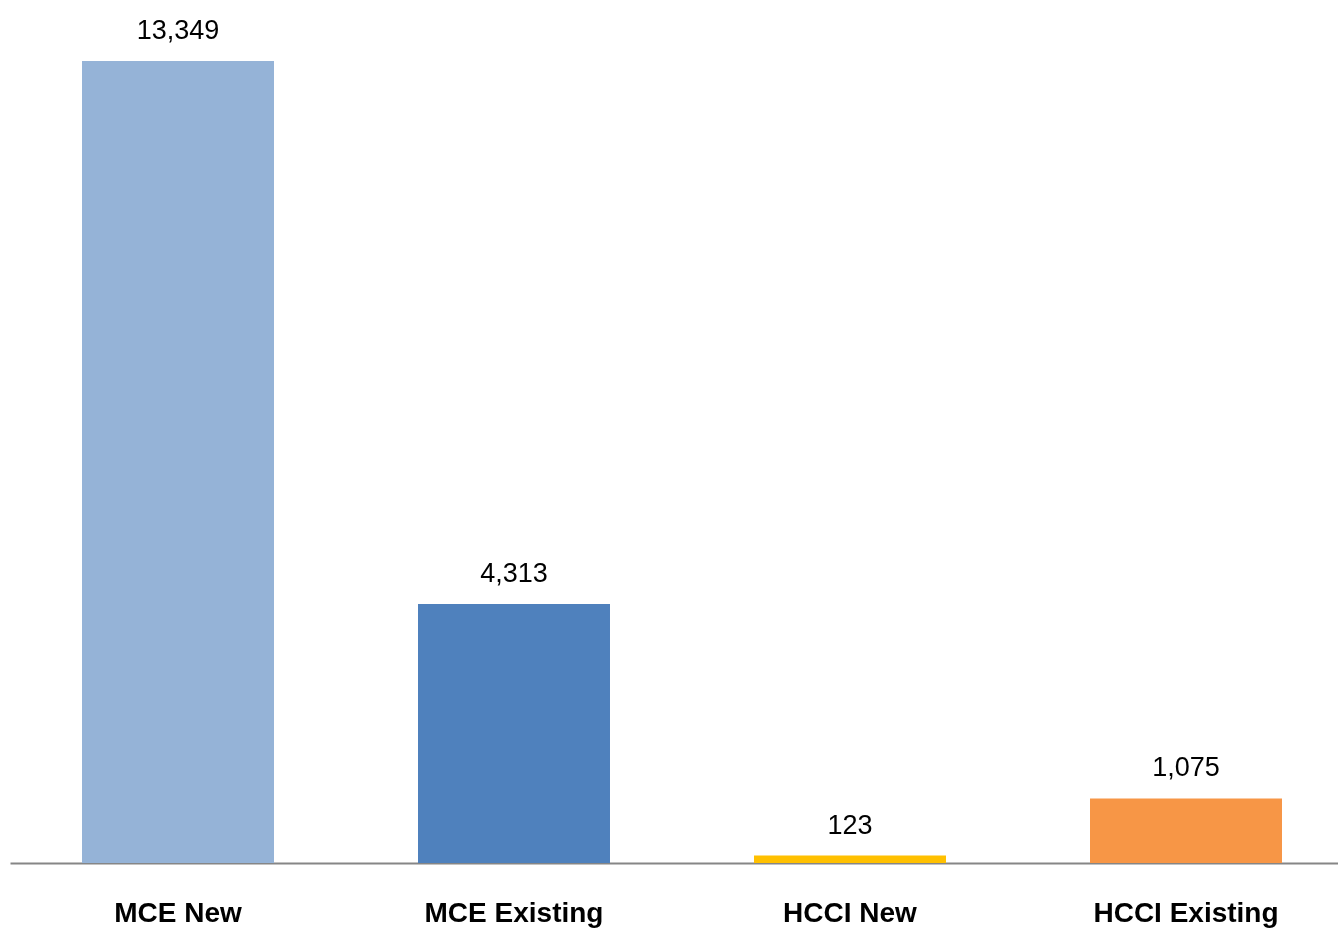  I want to click on data-label: 4,313, so click(514, 572).